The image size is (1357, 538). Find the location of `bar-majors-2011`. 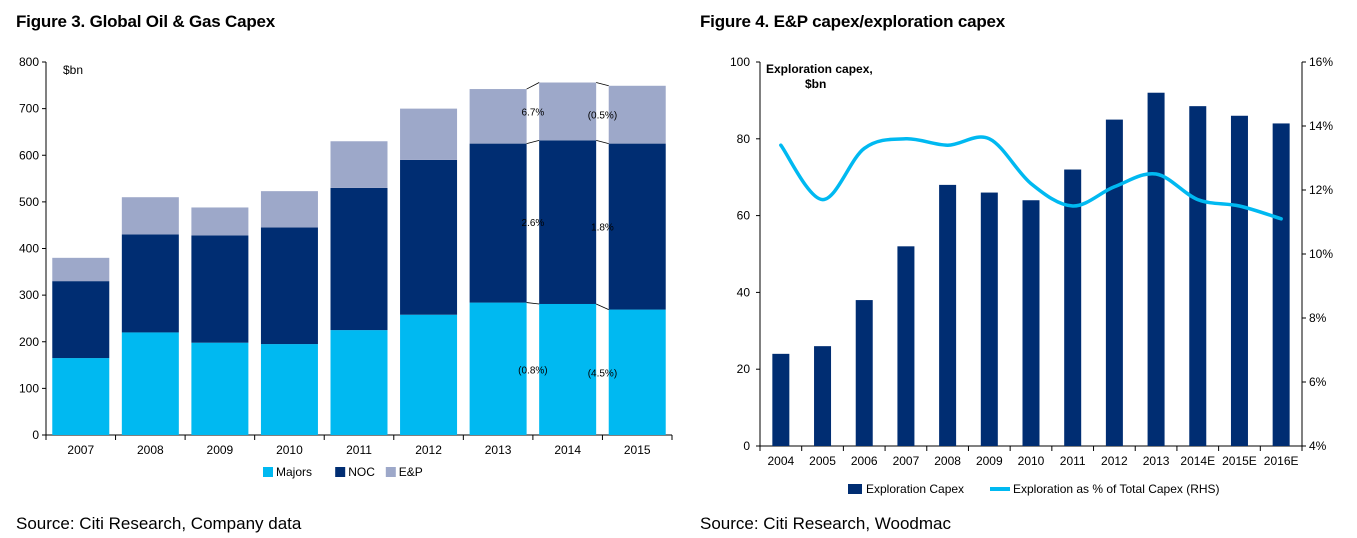

bar-majors-2011 is located at coordinates (359, 382).